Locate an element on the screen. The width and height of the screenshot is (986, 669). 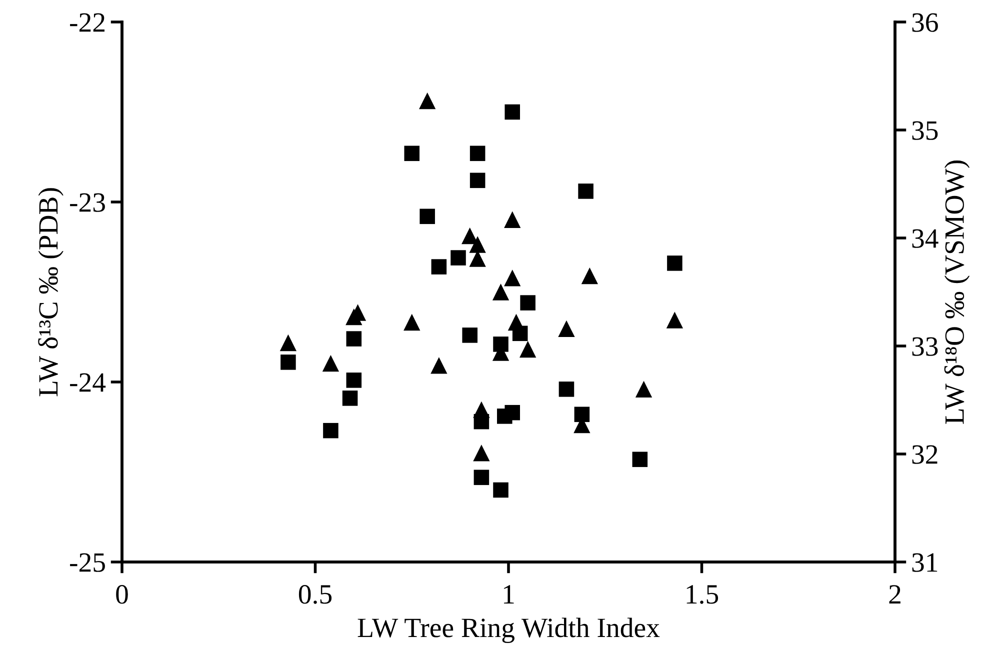
y2-tick-label: 36 is located at coordinates (925, 22).